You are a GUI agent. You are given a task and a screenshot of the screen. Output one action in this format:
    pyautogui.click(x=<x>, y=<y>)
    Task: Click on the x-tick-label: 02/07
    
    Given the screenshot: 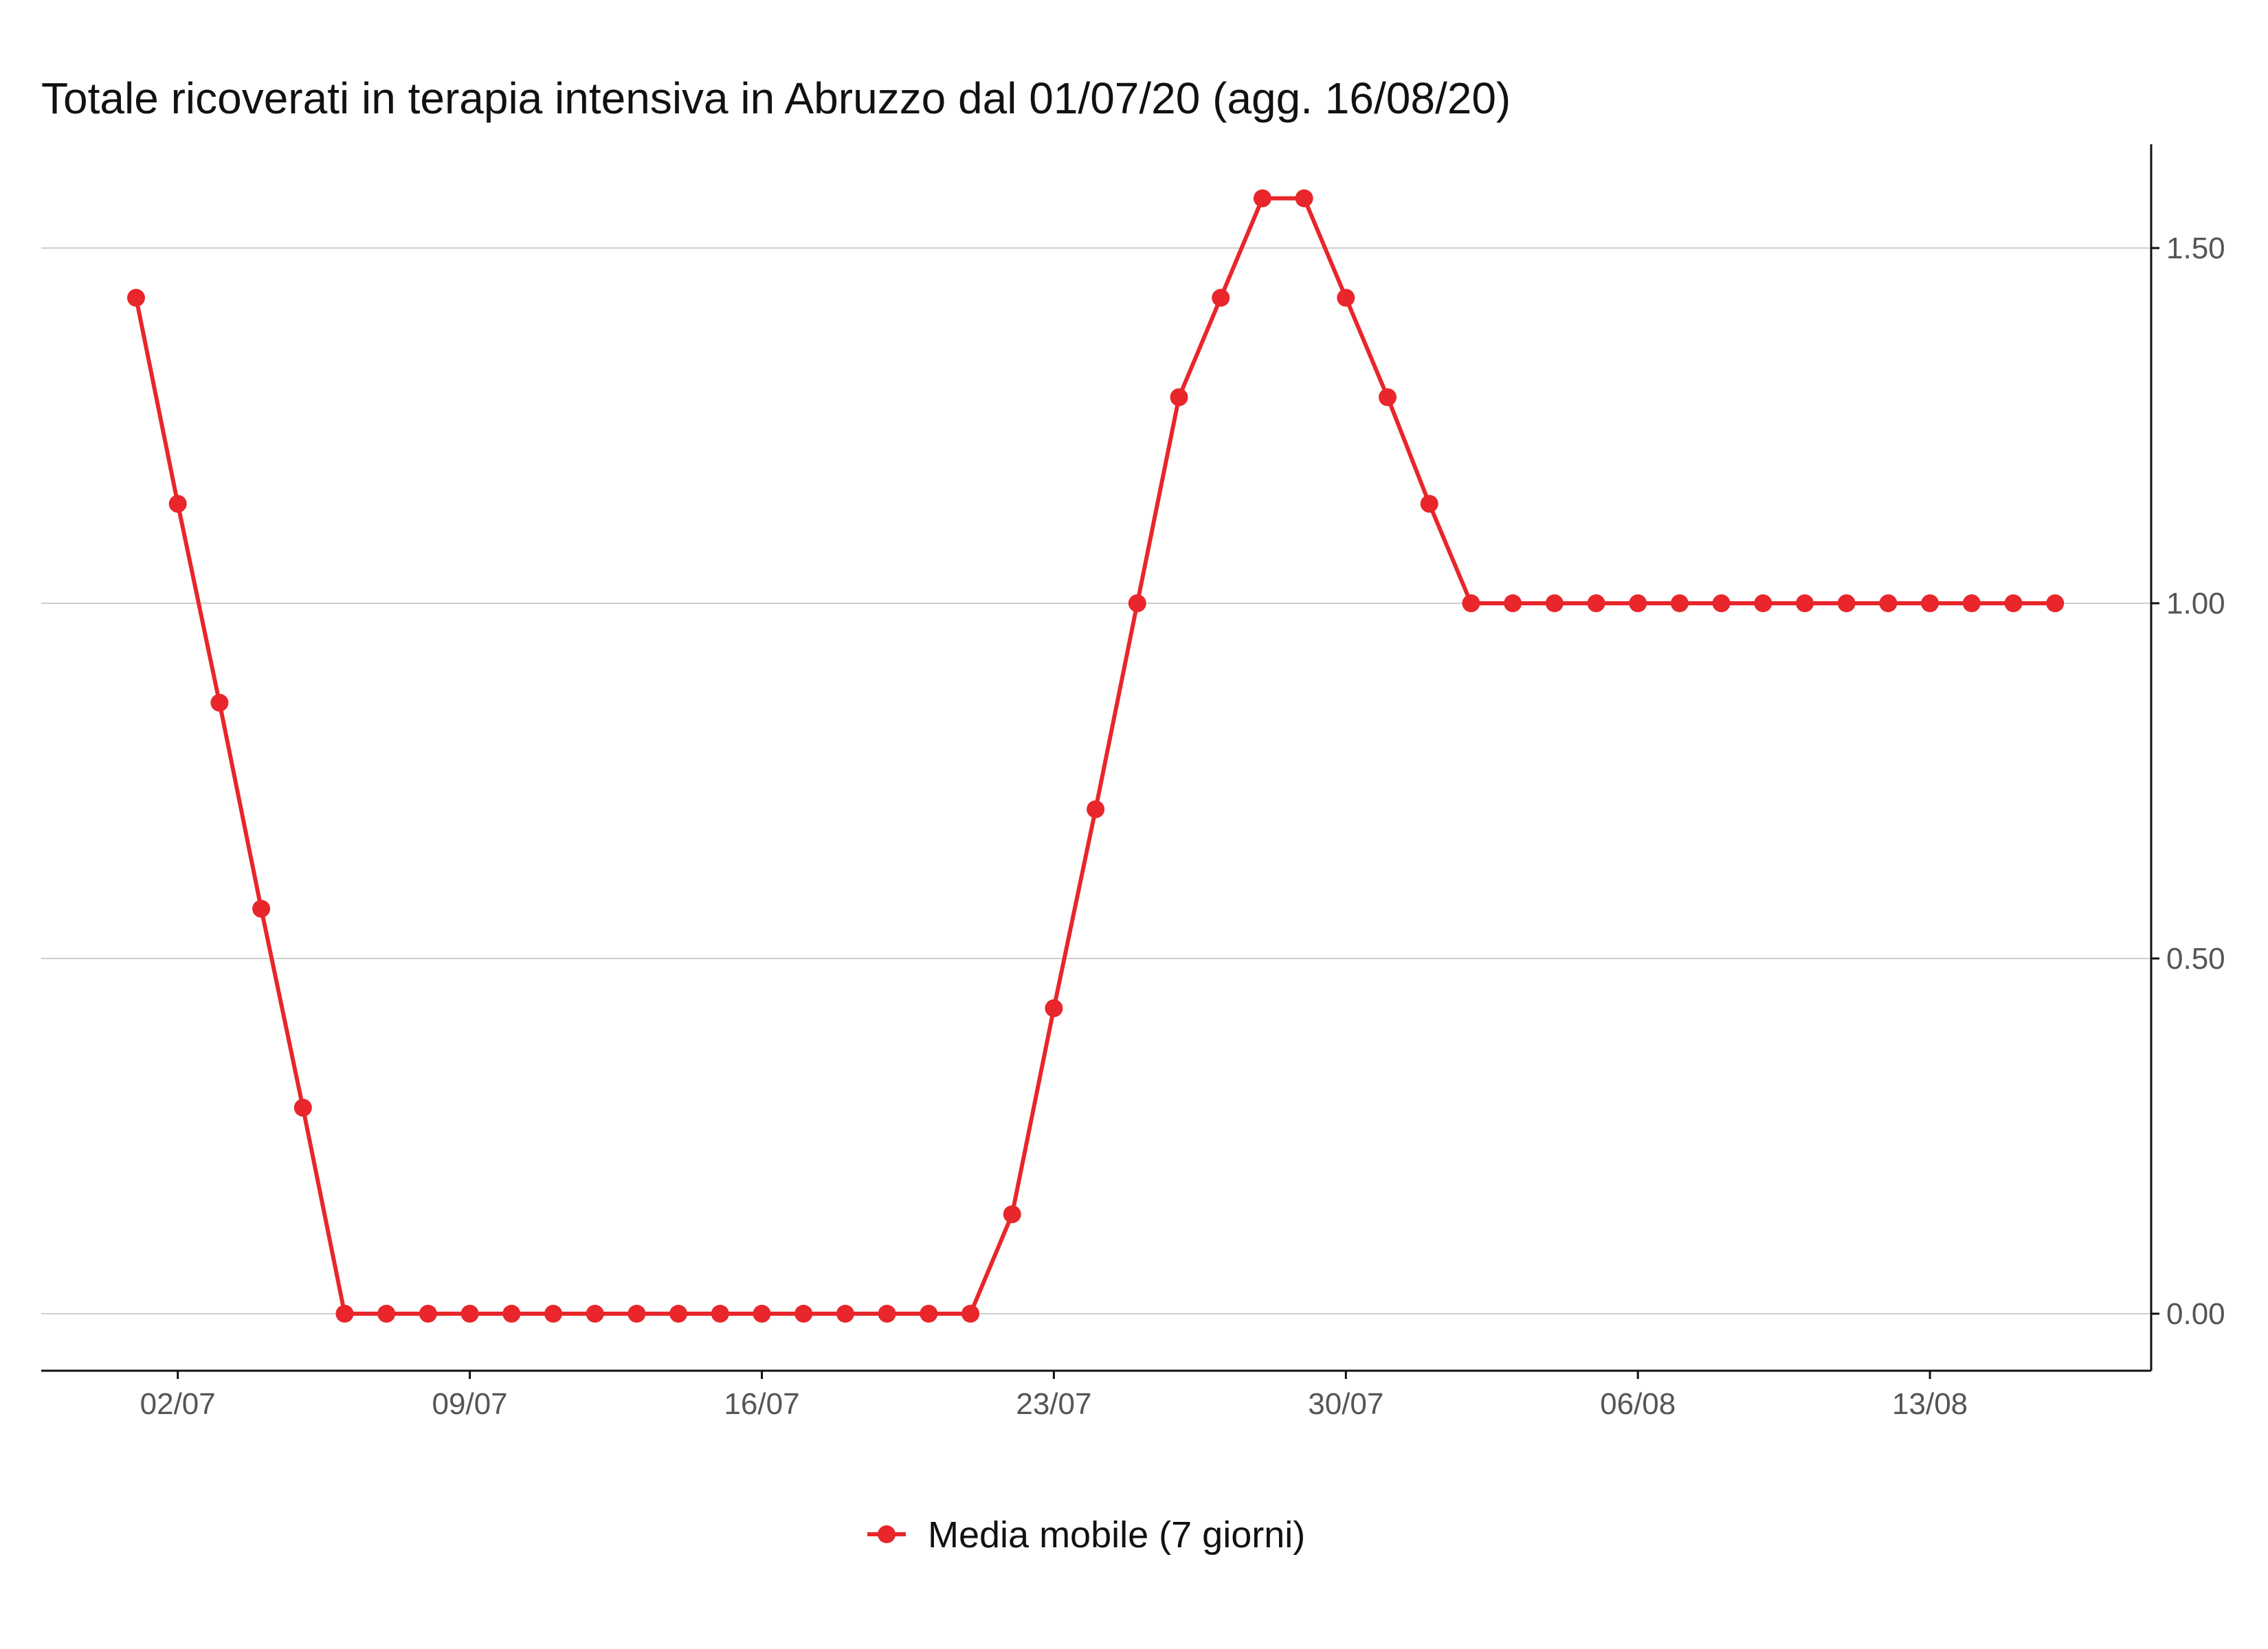 What is the action you would take?
    pyautogui.click(x=178, y=1404)
    